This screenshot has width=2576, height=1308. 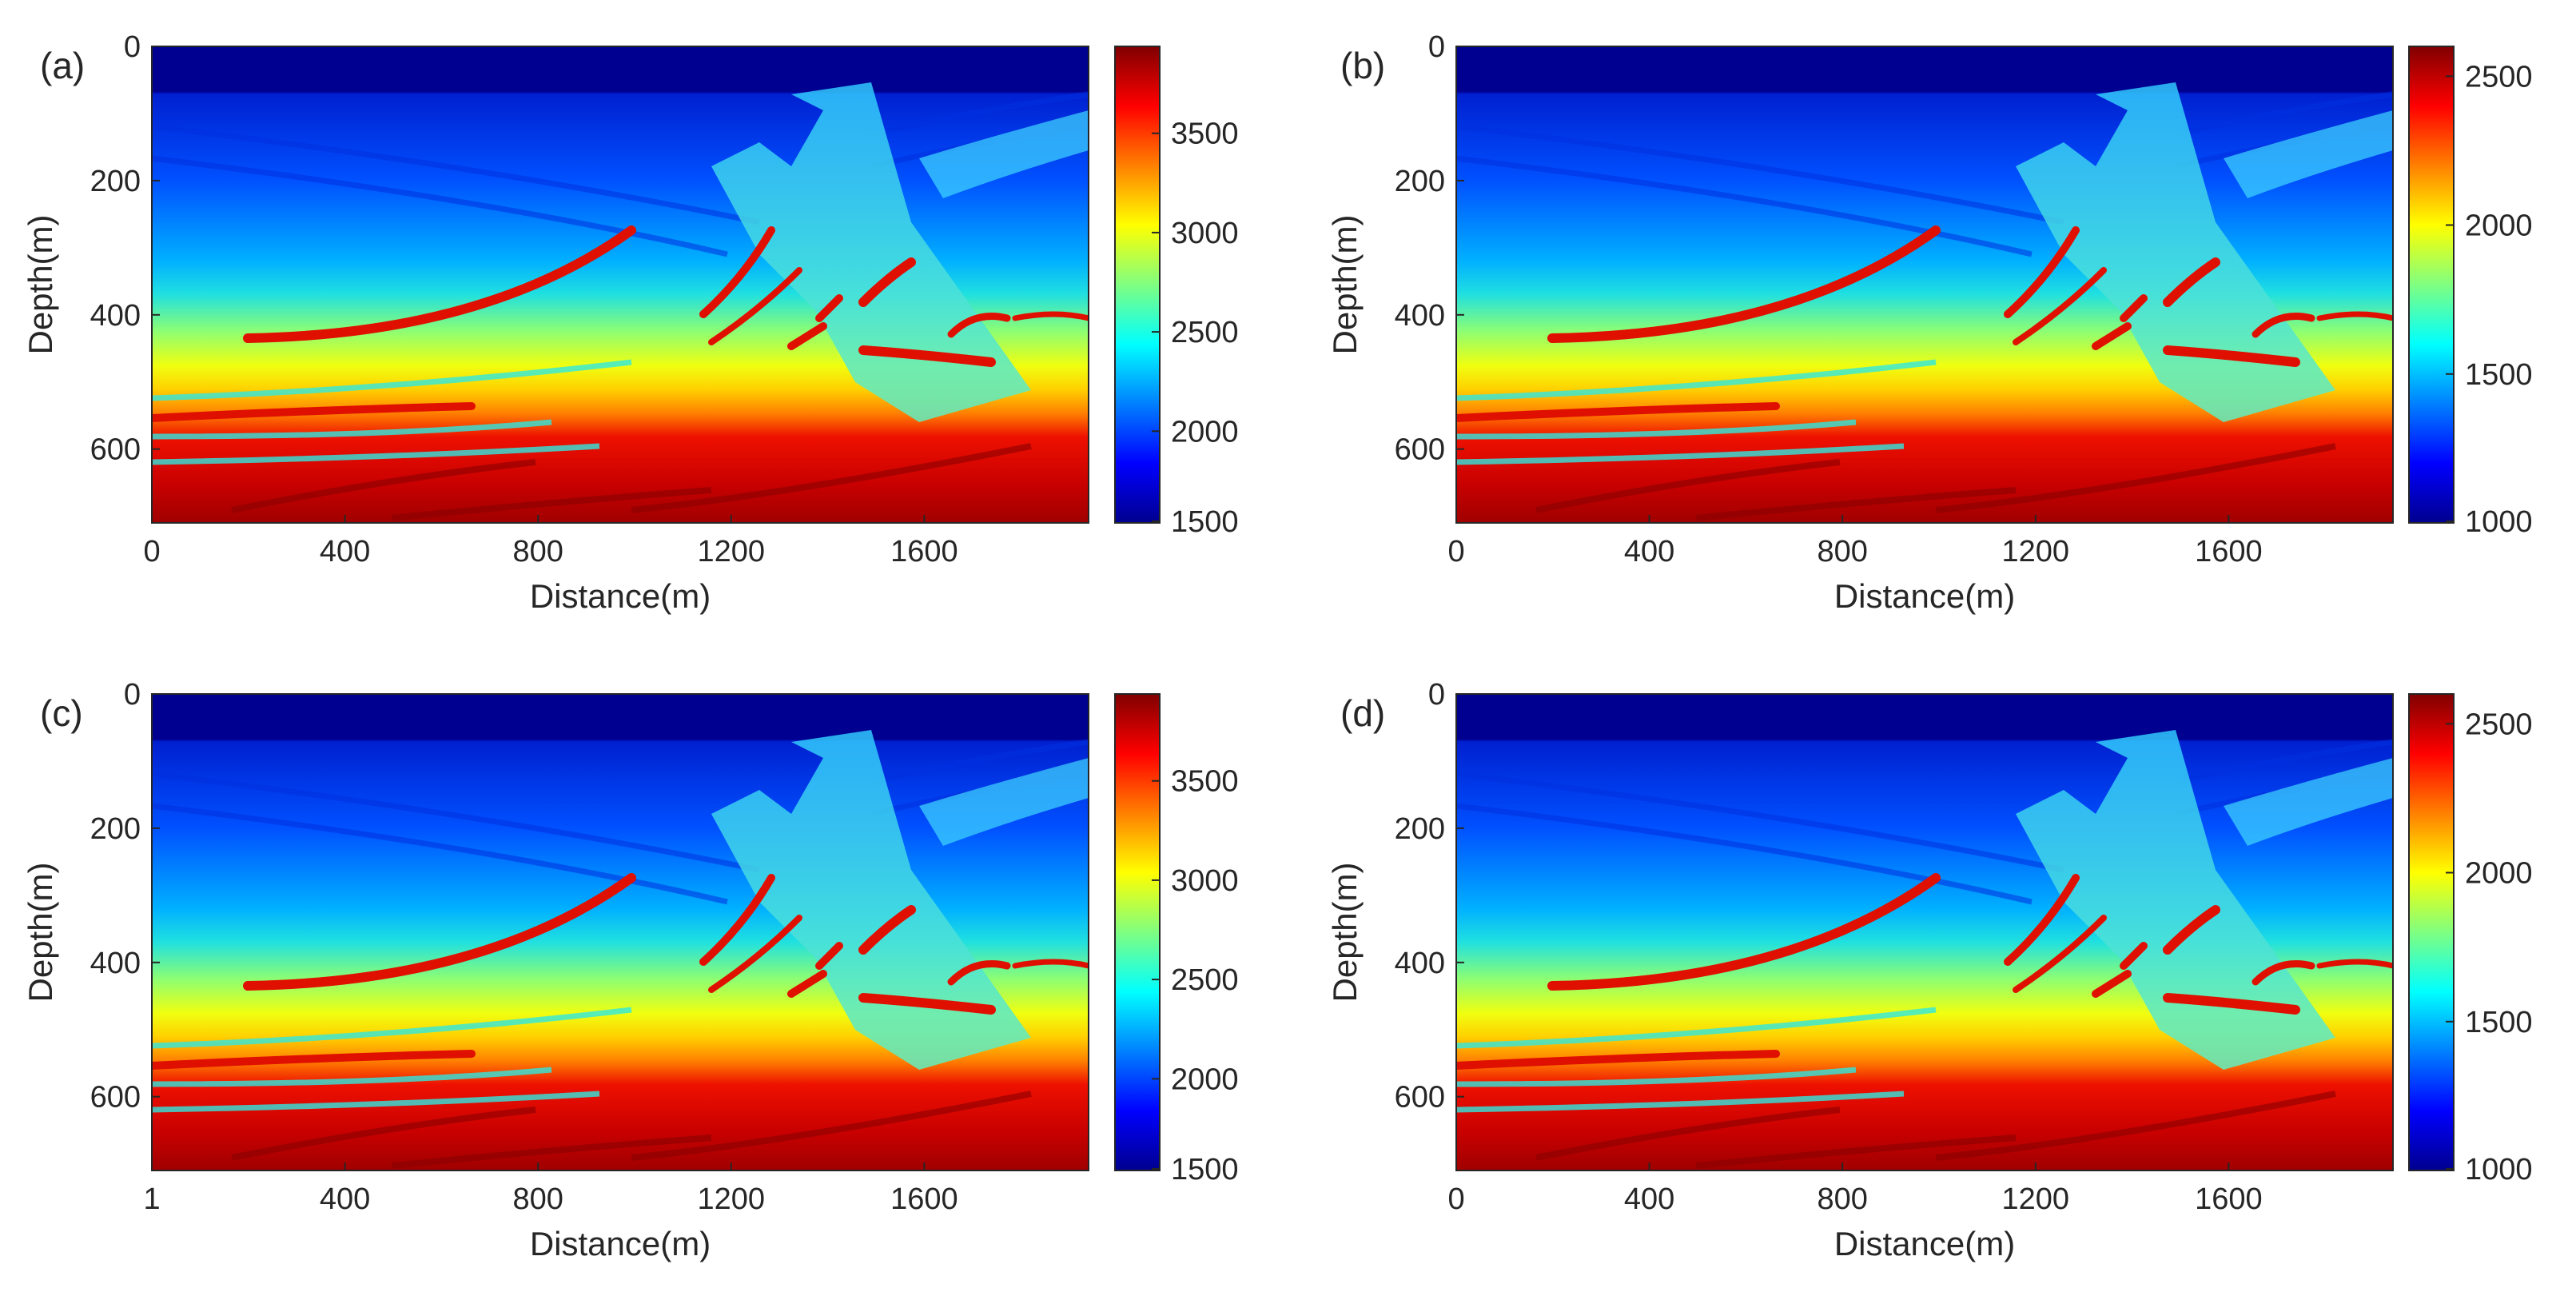 I want to click on panel-label: (d), so click(x=1362, y=713).